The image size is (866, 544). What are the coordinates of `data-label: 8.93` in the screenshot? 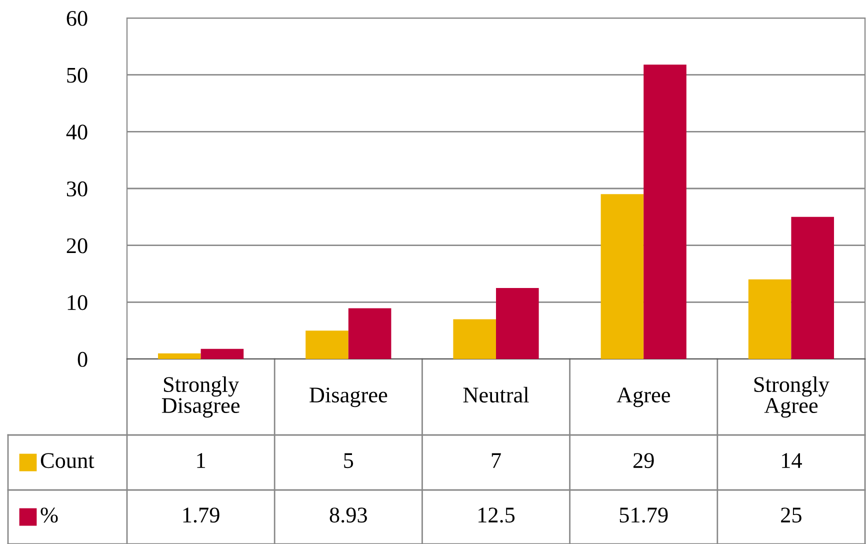 It's located at (348, 515).